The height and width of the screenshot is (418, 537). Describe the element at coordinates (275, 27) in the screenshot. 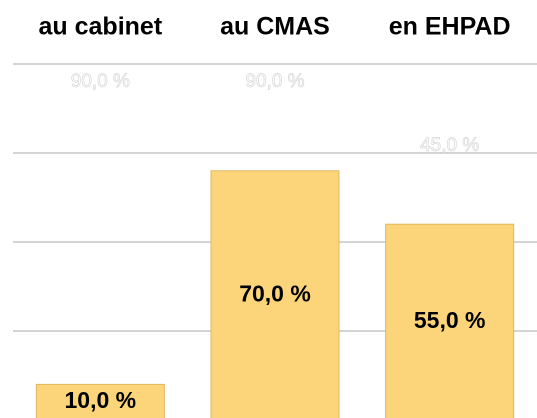

I see `category-label: au CMAS` at that location.